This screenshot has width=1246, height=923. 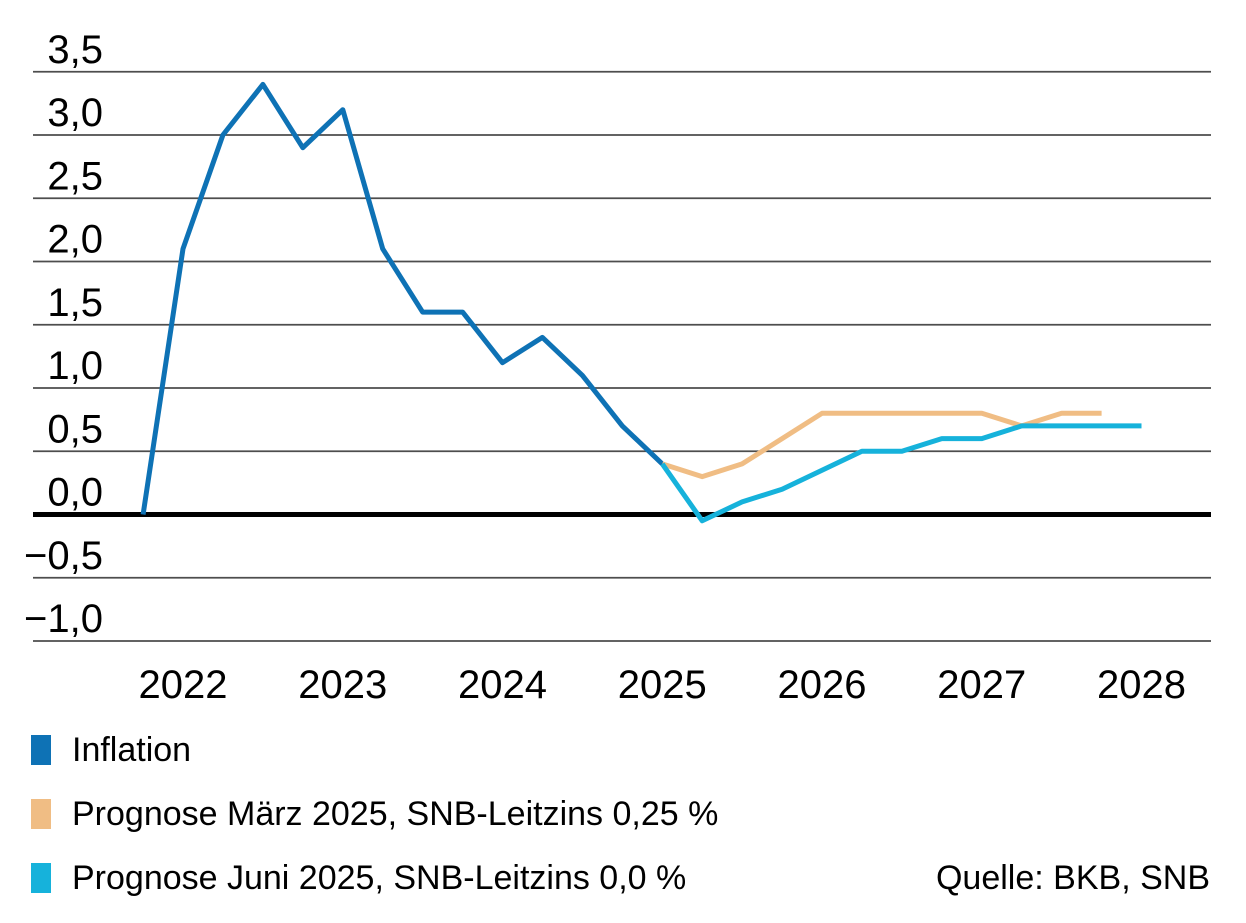 I want to click on inflation-color-swatch, so click(x=41, y=750).